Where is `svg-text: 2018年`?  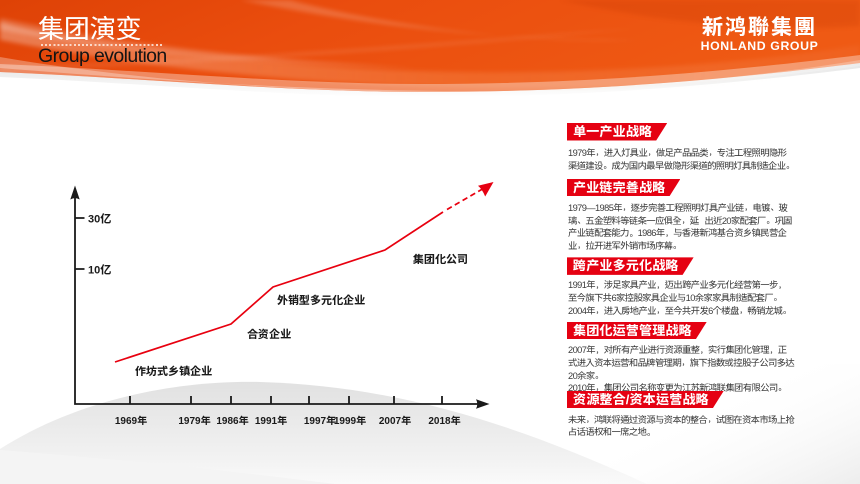 svg-text: 2018年 is located at coordinates (444, 421).